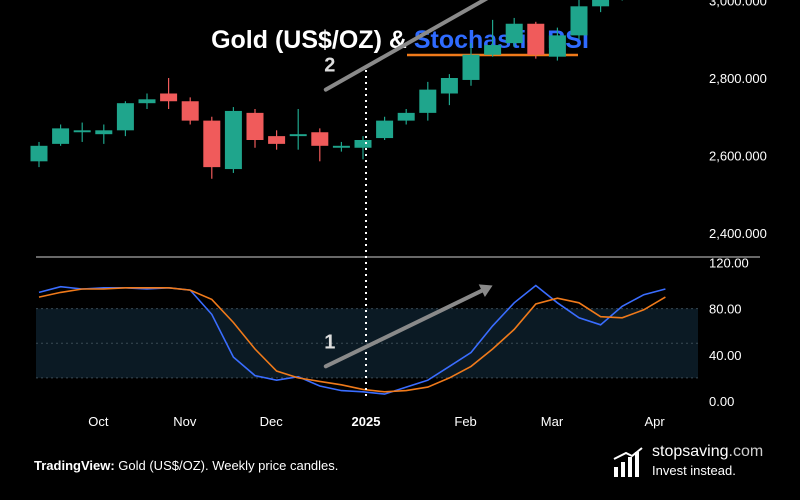  What do you see at coordinates (721, 401) in the screenshot?
I see `stoch-tick-label: 0.00` at bounding box center [721, 401].